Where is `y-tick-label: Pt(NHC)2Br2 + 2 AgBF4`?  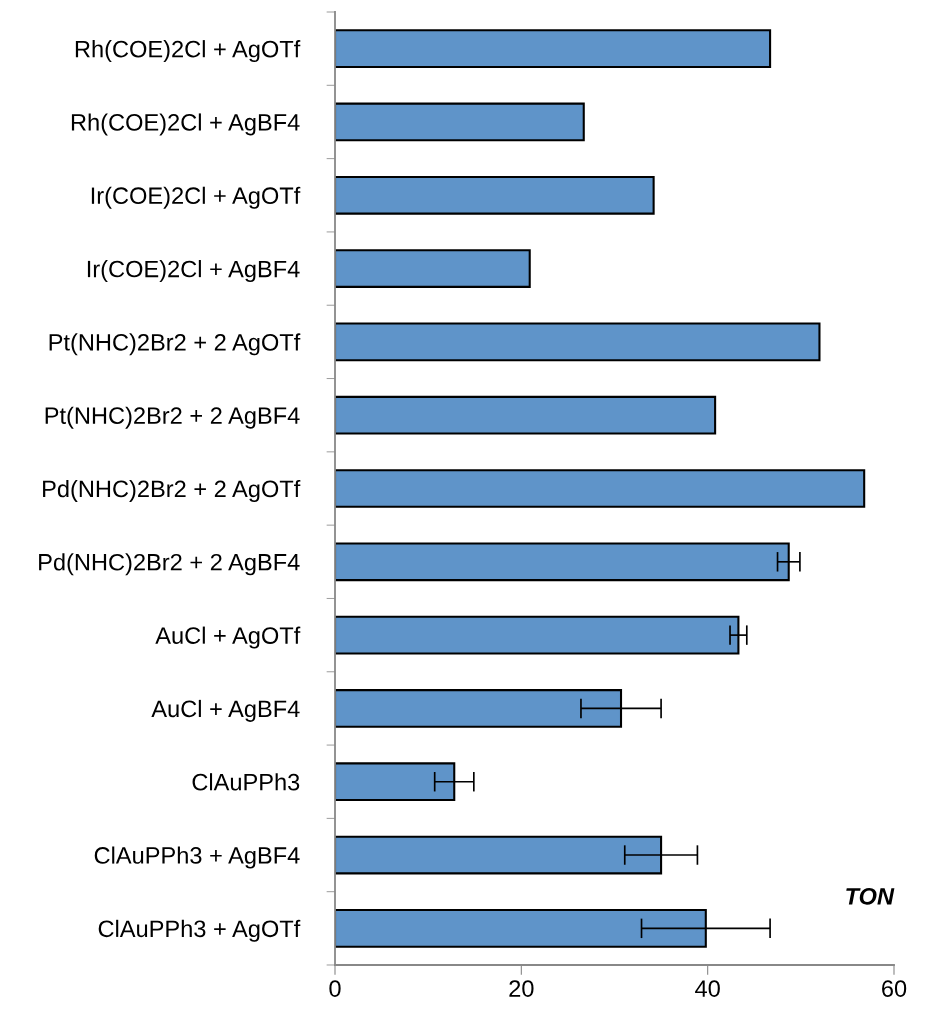 y-tick-label: Pt(NHC)2Br2 + 2 AgBF4 is located at coordinates (172, 417).